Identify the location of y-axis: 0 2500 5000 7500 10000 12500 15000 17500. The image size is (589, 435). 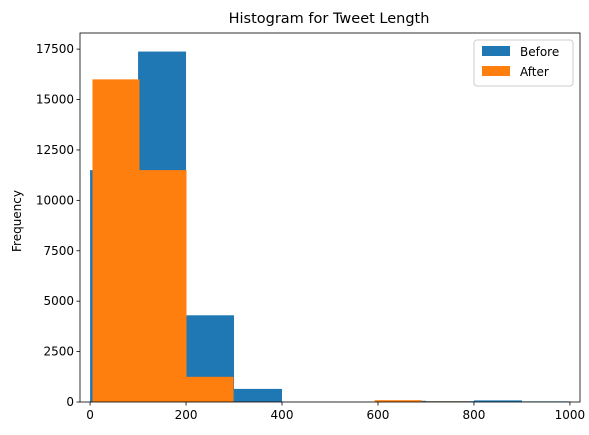
(58, 225).